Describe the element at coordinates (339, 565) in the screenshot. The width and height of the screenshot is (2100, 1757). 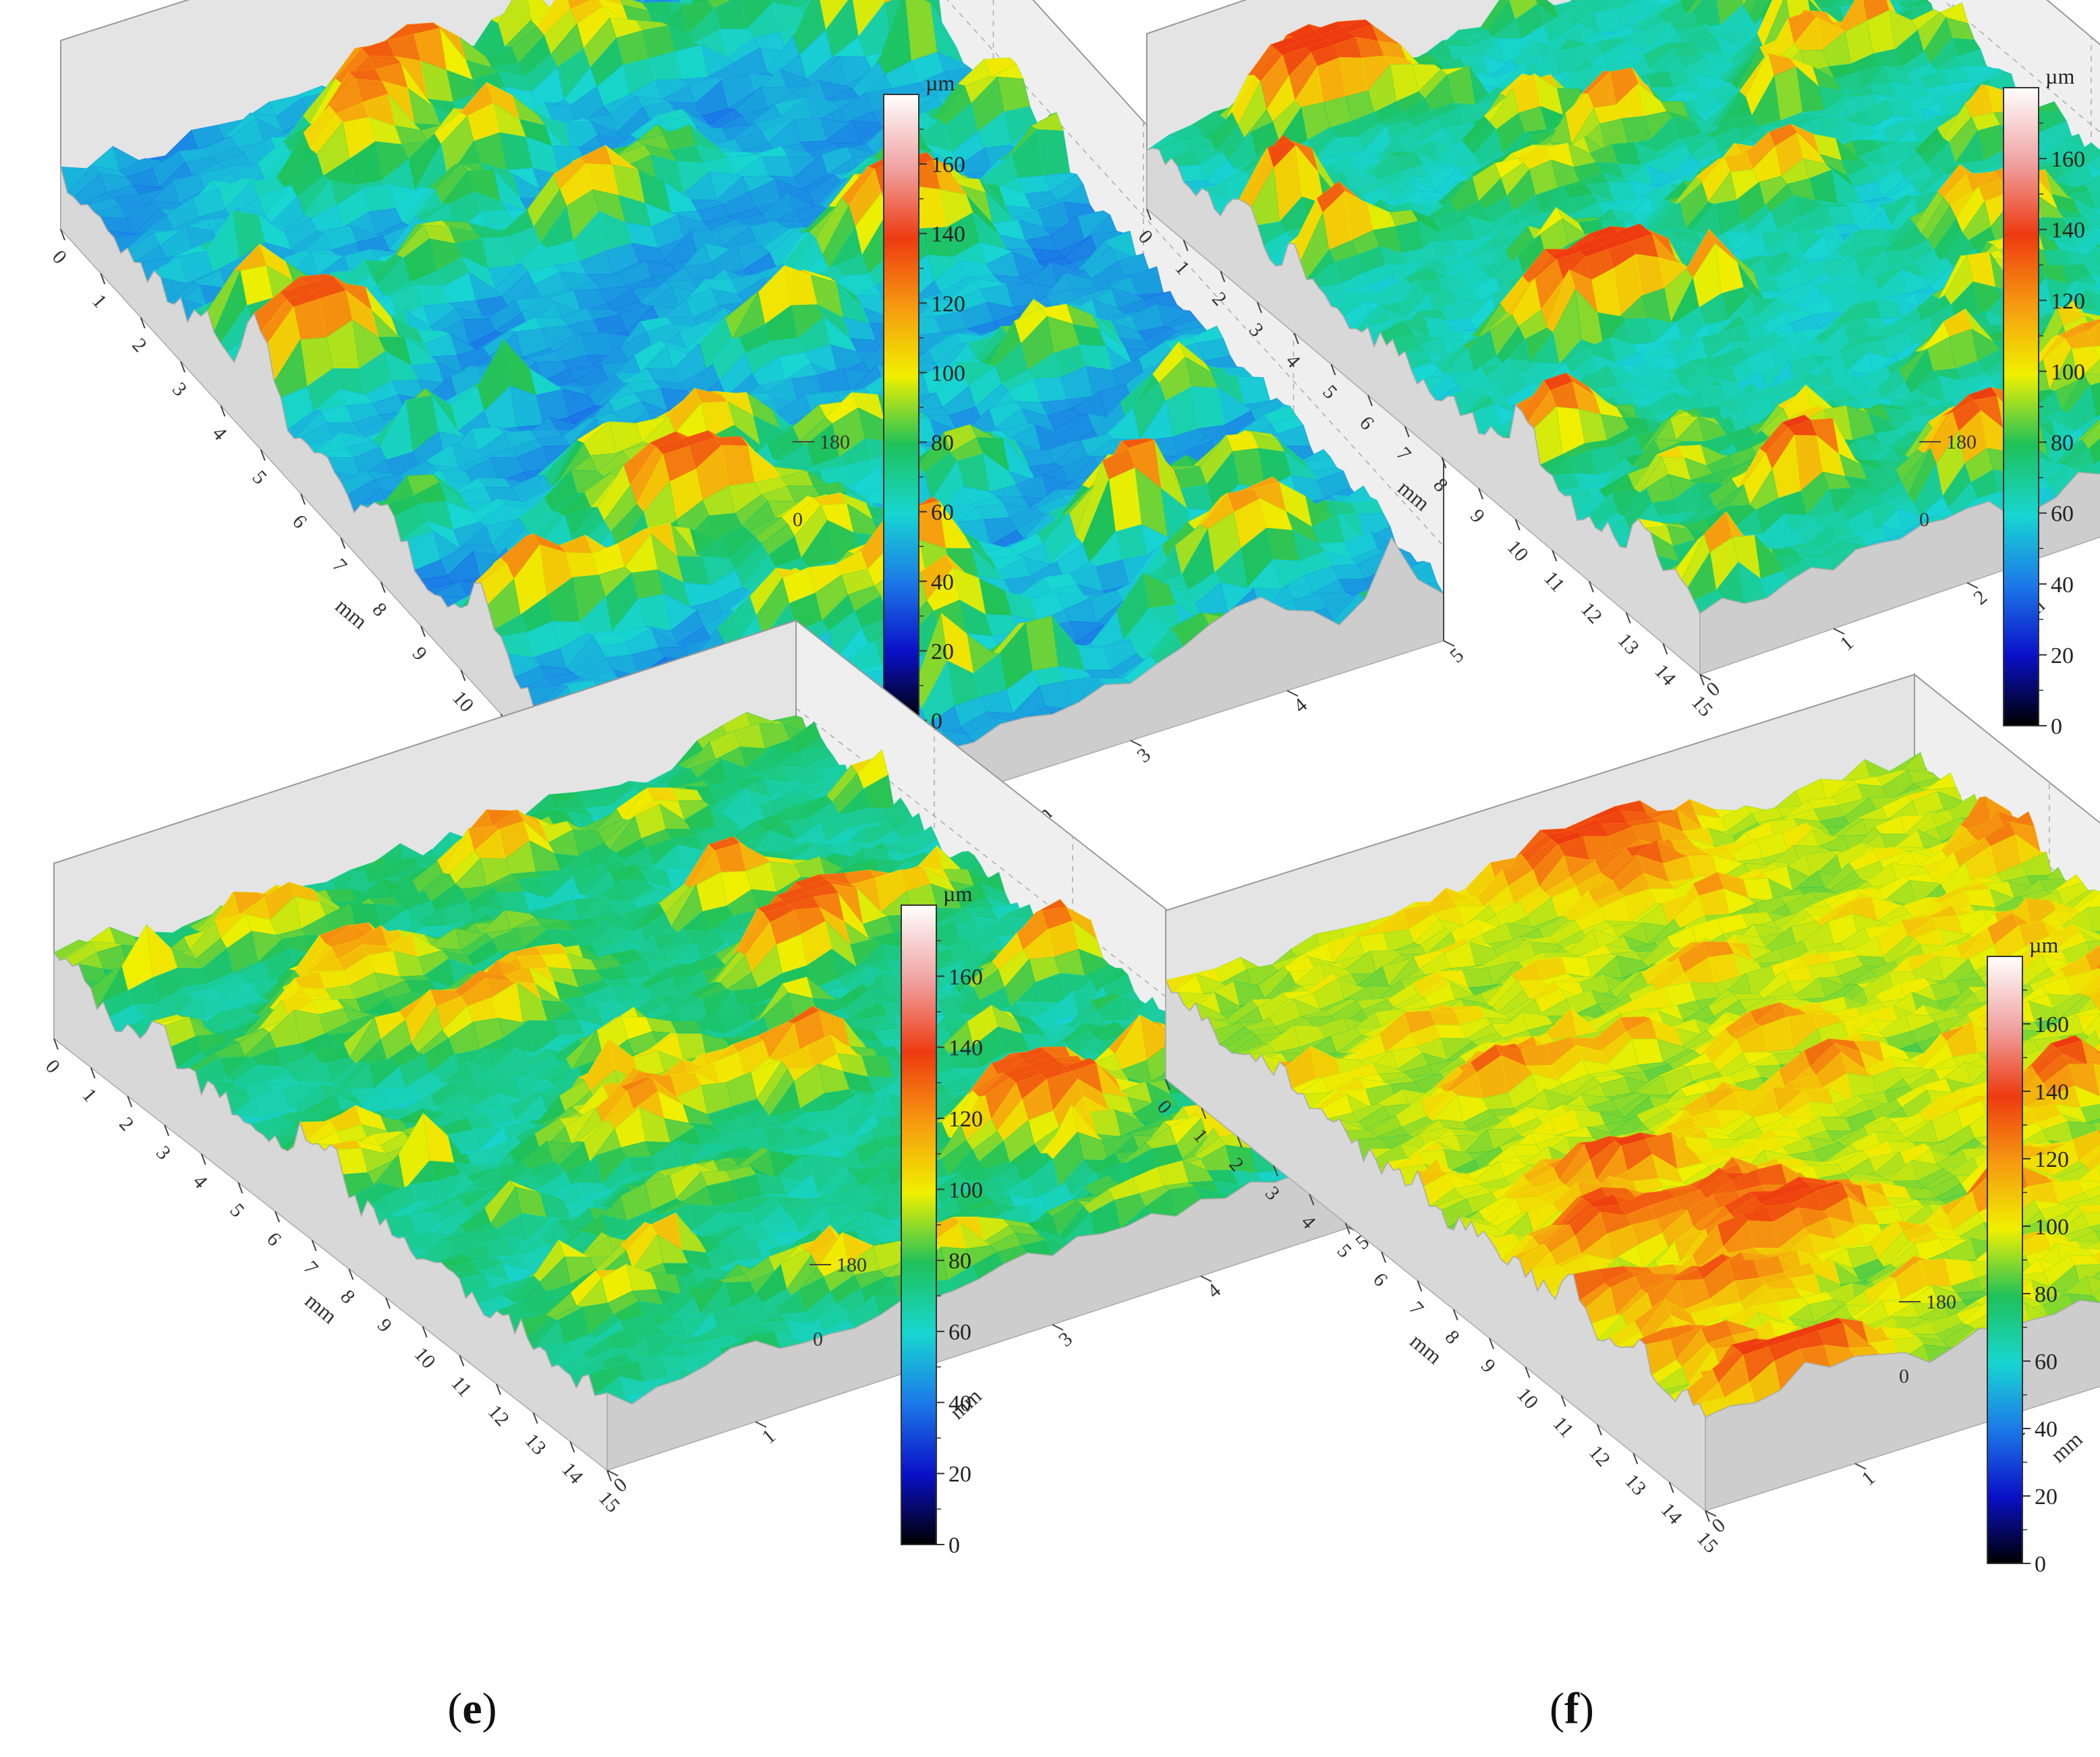
I see `x-tick-label: 7` at that location.